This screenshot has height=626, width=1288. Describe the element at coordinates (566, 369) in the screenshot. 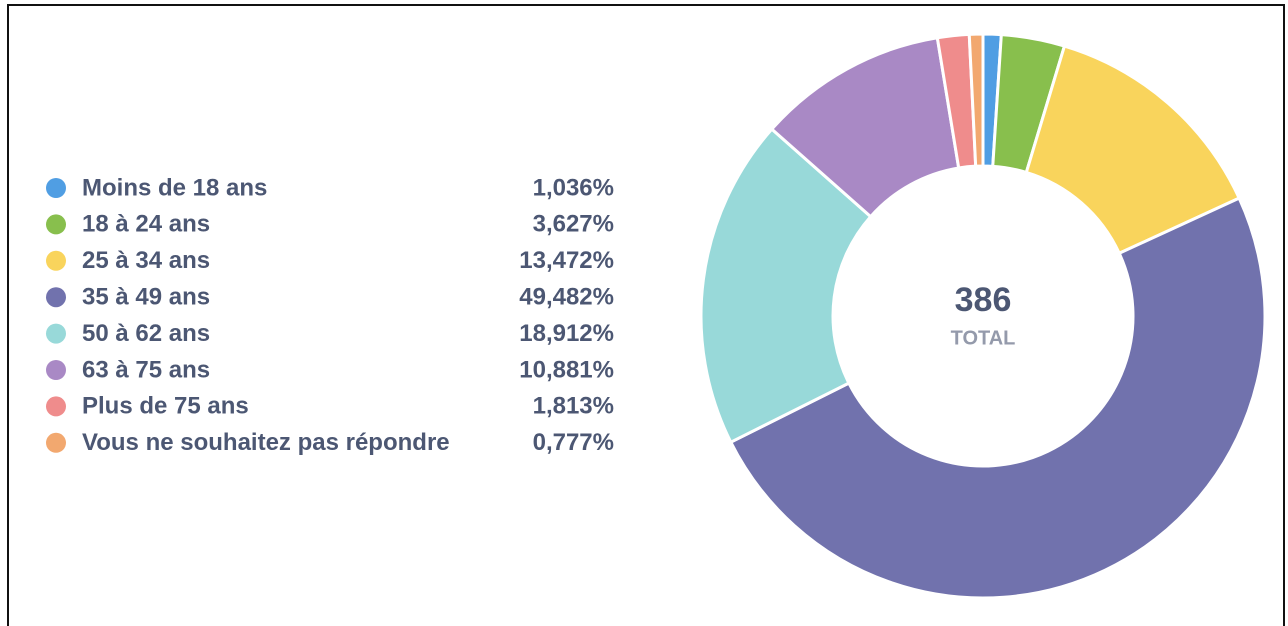

I see `legend-value: 10,881%` at that location.